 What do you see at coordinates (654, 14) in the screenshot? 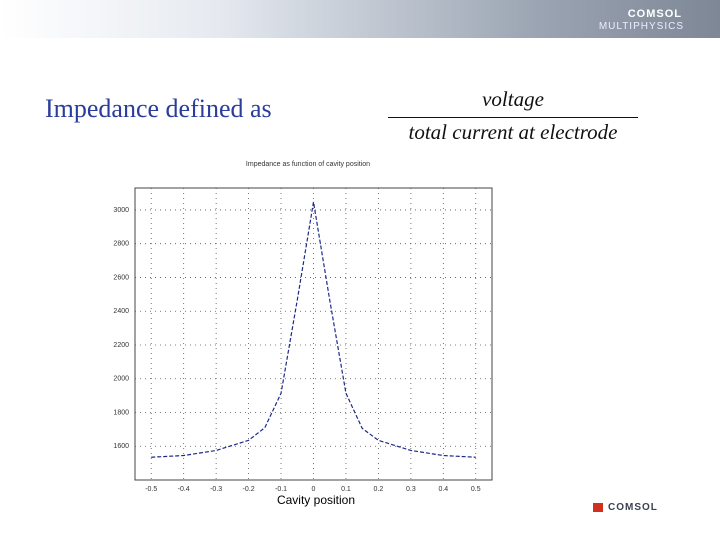
I see `brand: COMSOL` at bounding box center [654, 14].